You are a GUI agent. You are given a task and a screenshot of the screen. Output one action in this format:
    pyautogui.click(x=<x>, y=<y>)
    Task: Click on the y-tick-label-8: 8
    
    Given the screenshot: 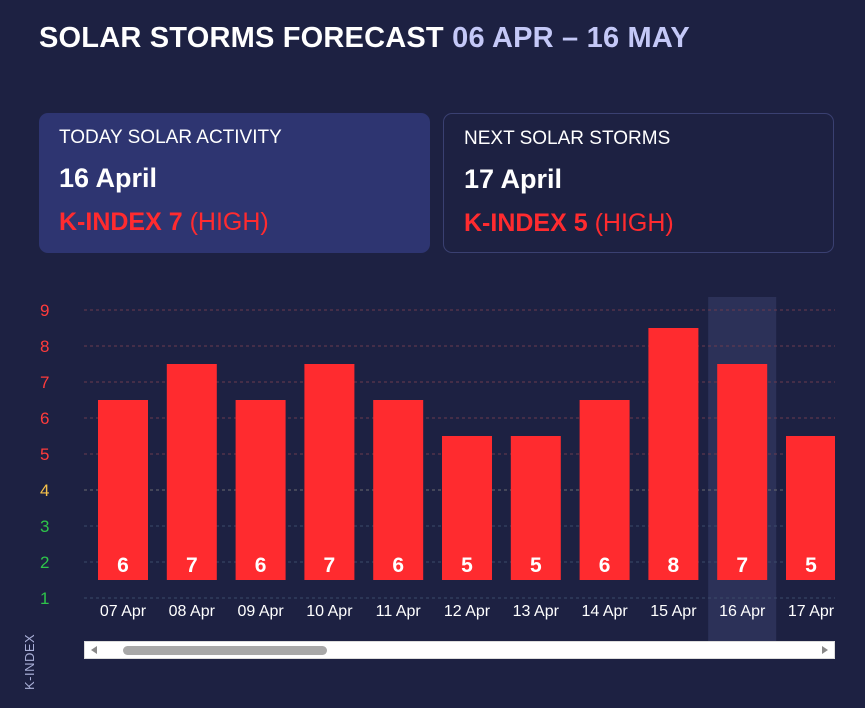 What is the action you would take?
    pyautogui.click(x=44, y=346)
    